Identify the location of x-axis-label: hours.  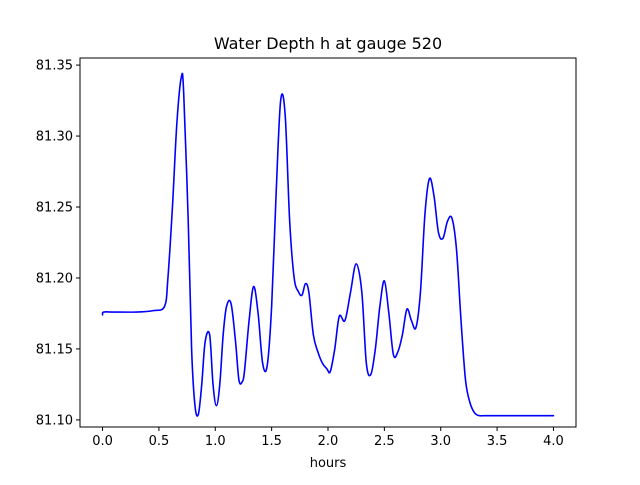
(328, 463).